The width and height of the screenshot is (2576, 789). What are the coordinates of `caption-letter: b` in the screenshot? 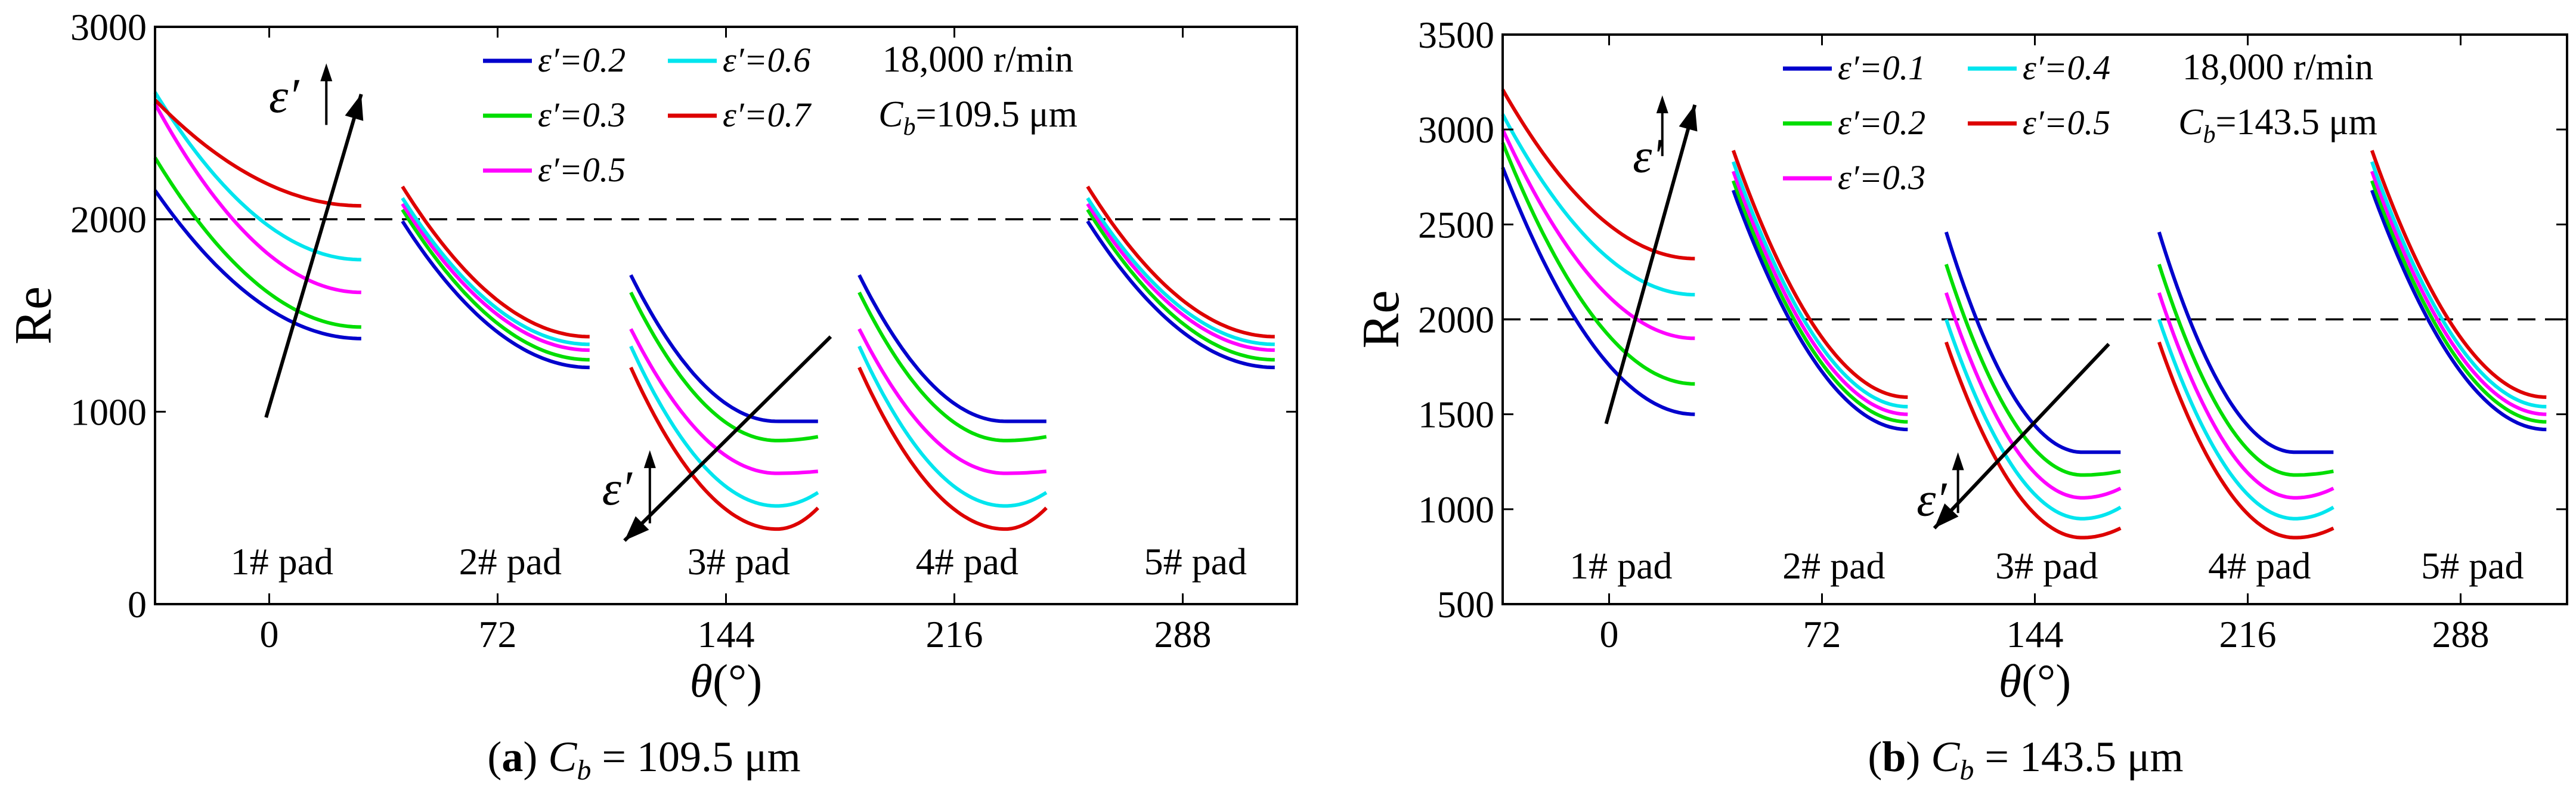 It's located at (1894, 757).